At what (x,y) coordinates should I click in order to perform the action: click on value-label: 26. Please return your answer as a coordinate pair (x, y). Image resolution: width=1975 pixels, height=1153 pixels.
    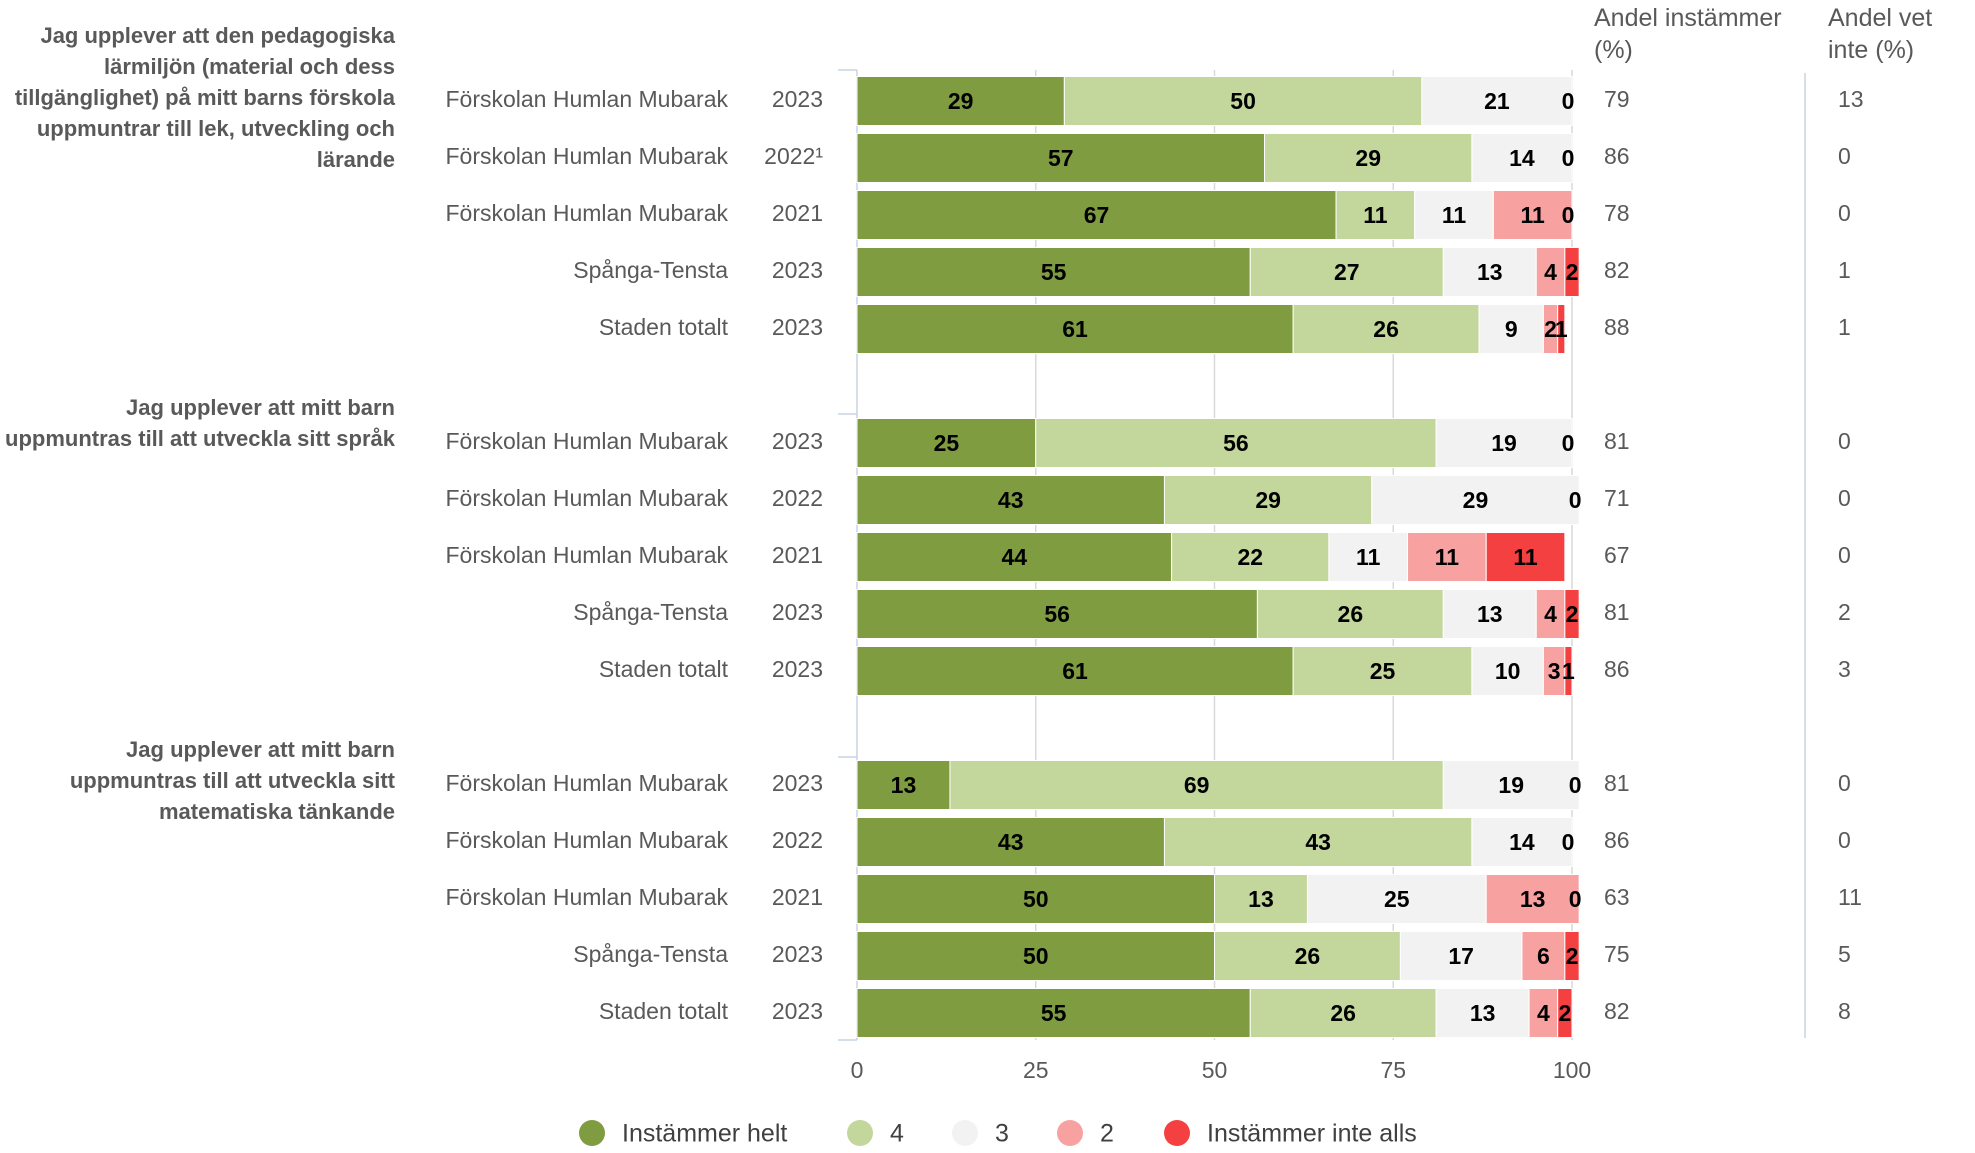
    Looking at the image, I should click on (1386, 329).